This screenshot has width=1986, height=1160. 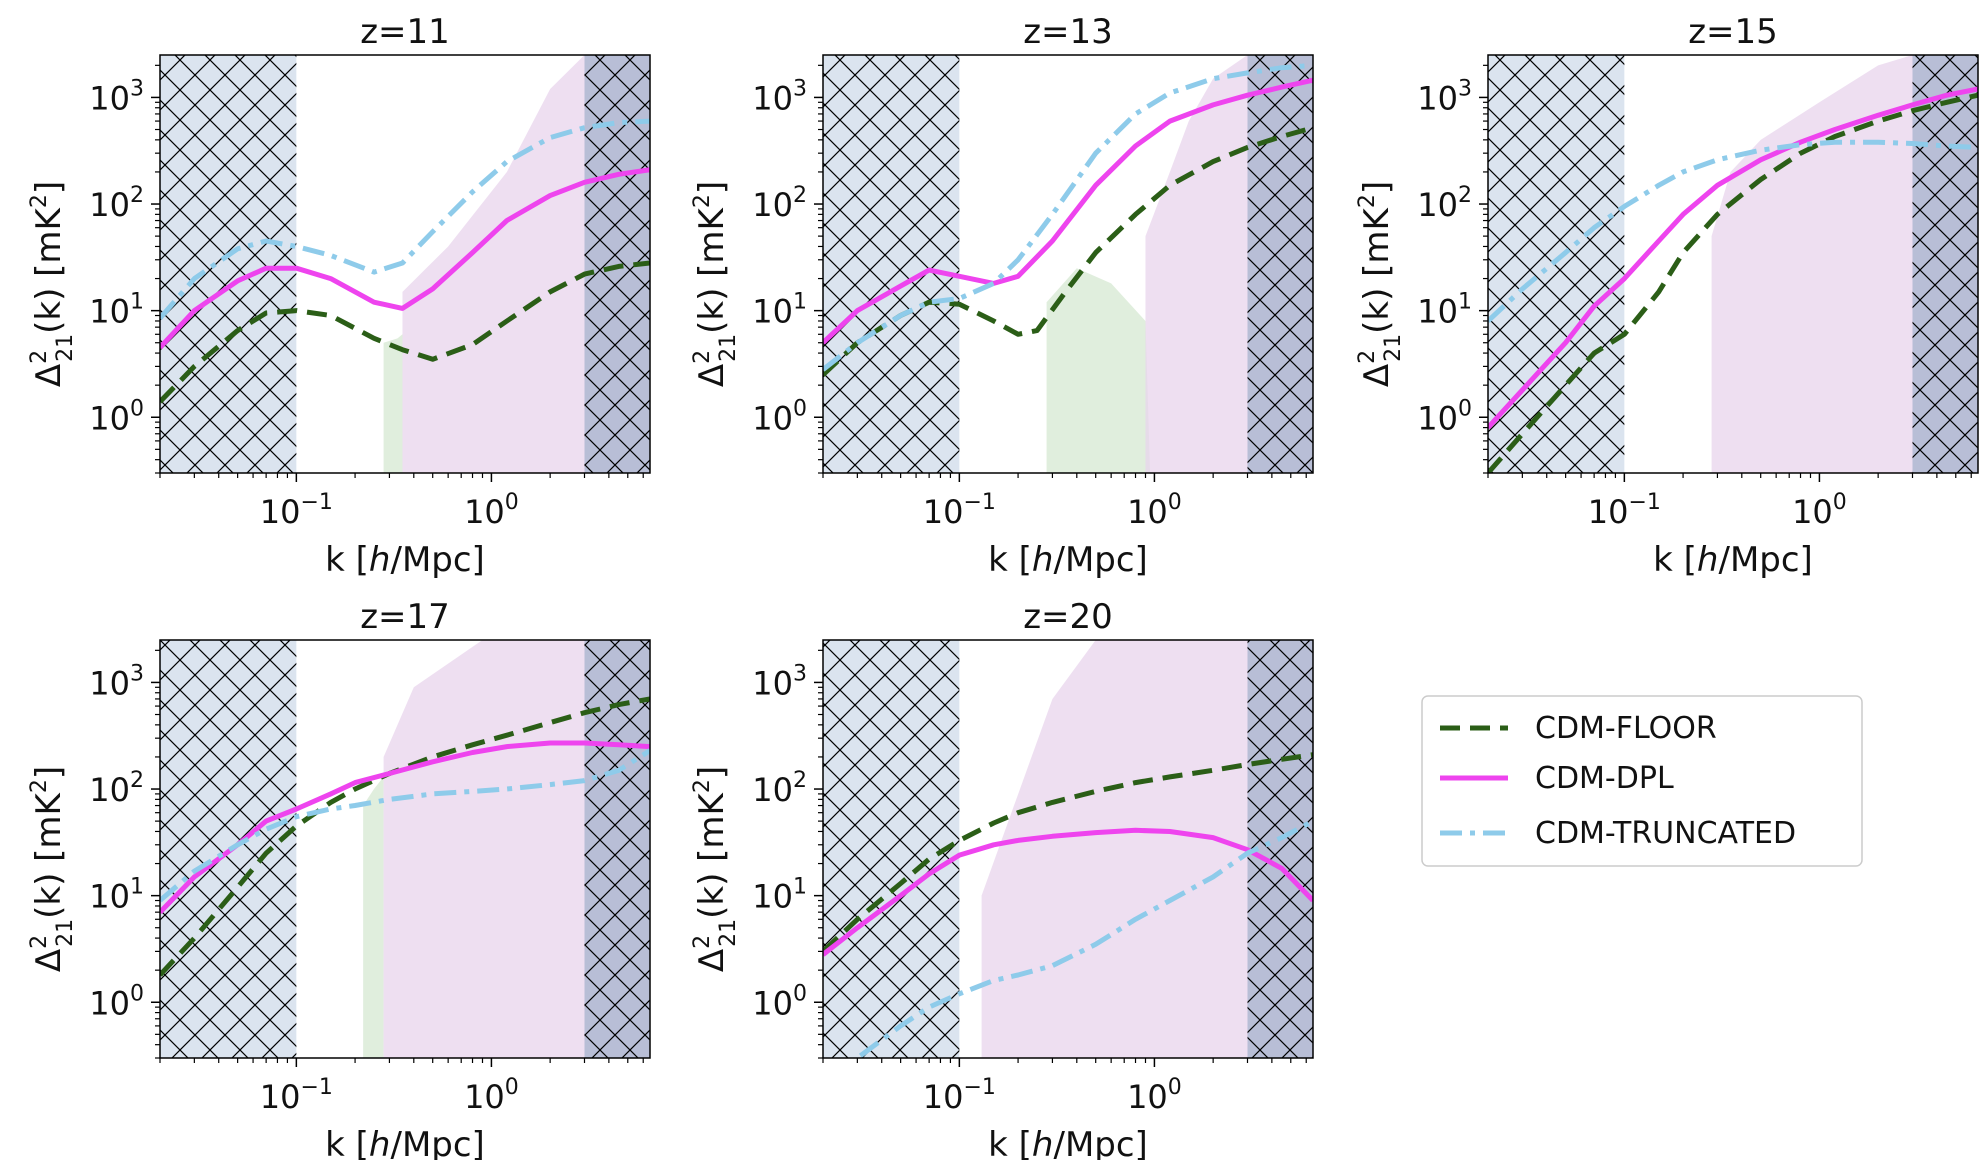 What do you see at coordinates (405, 32) in the screenshot?
I see `panel-title: z=11` at bounding box center [405, 32].